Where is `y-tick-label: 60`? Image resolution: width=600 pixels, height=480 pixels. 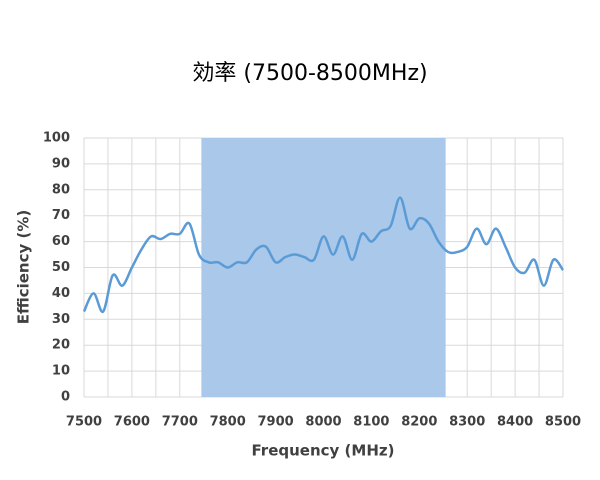
y-tick-label: 60 is located at coordinates (61, 241).